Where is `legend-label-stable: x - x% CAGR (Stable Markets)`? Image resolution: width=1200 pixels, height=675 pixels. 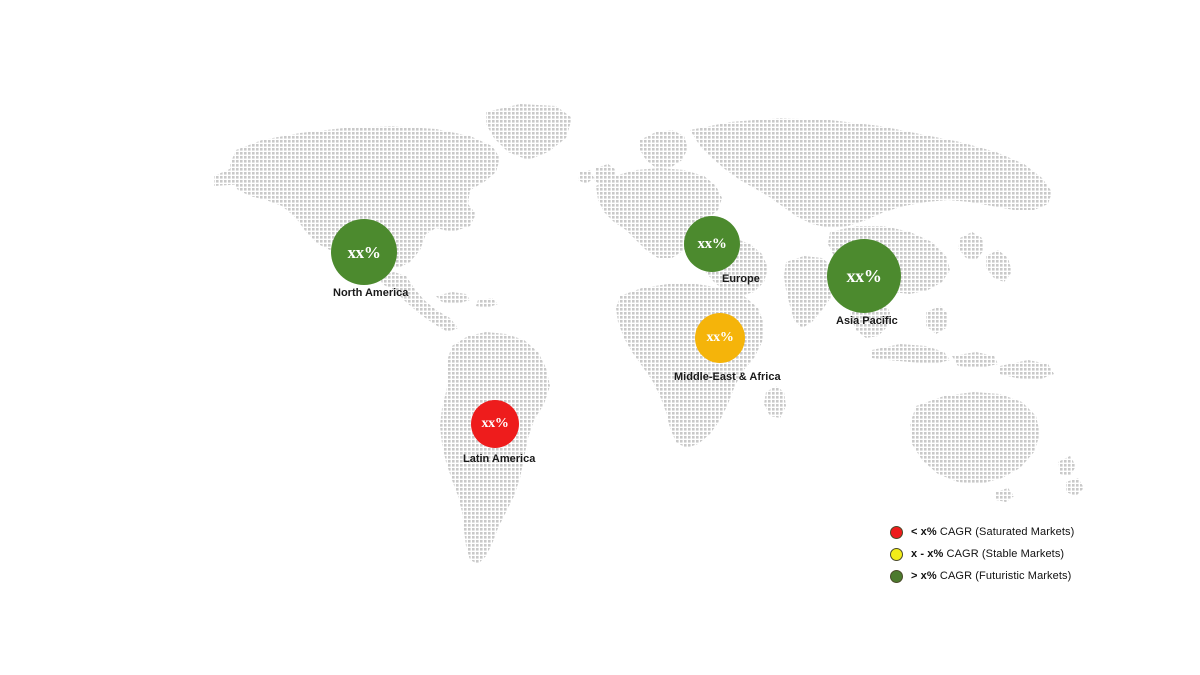
legend-label-stable: x - x% CAGR (Stable Markets) is located at coordinates (988, 554).